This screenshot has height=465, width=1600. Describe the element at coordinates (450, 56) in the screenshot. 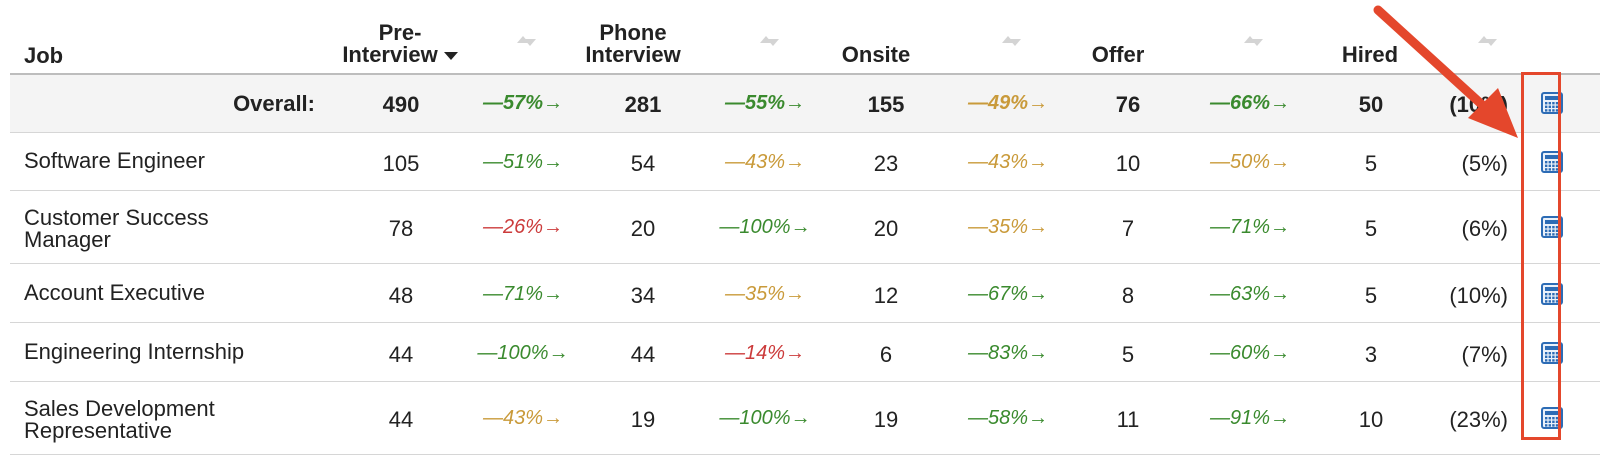

I see `sort-desc-icon` at that location.